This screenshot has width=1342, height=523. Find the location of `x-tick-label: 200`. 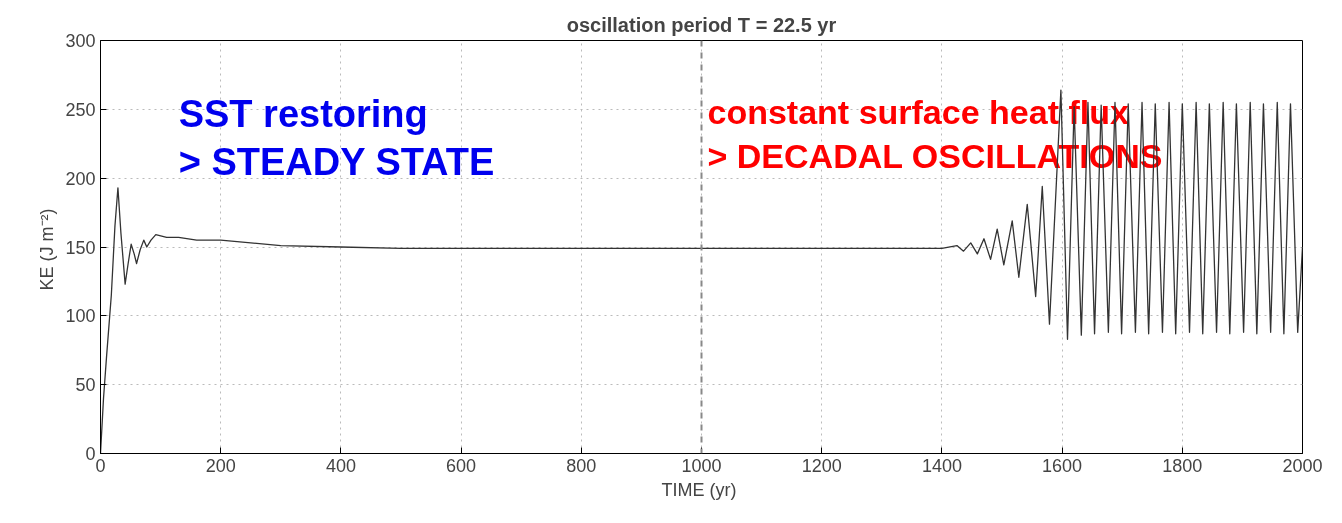

x-tick-label: 200 is located at coordinates (220, 465).